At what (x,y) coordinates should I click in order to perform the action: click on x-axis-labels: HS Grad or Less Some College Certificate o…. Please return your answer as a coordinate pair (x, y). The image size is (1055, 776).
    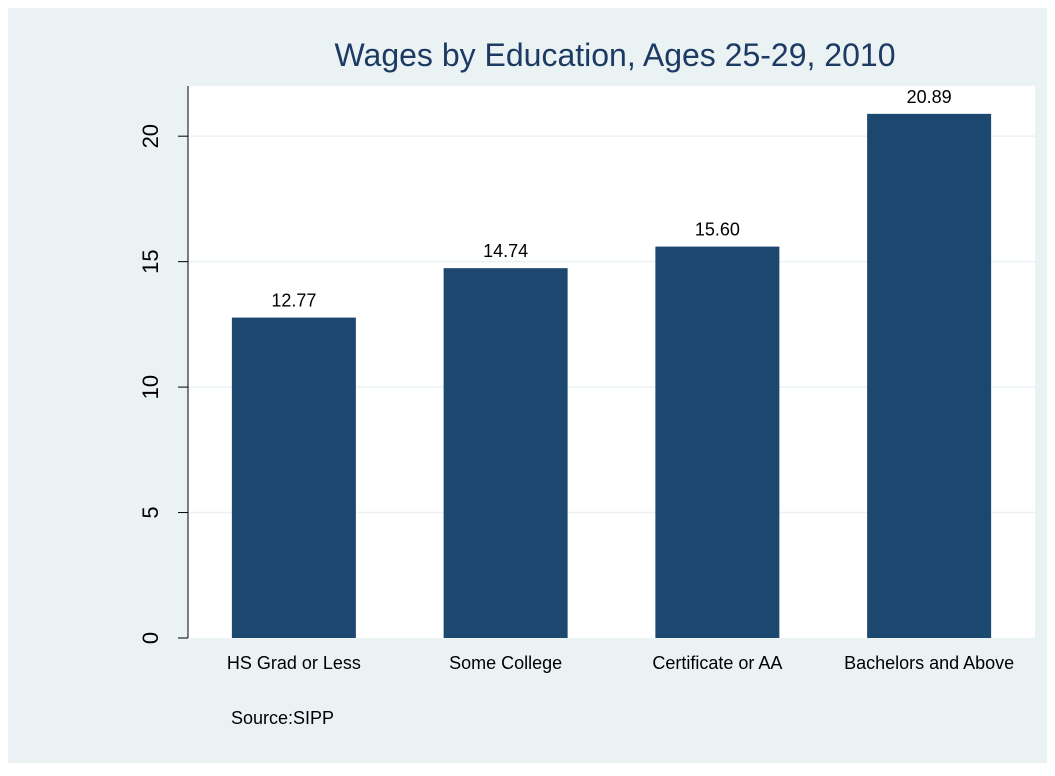
    Looking at the image, I should click on (620, 663).